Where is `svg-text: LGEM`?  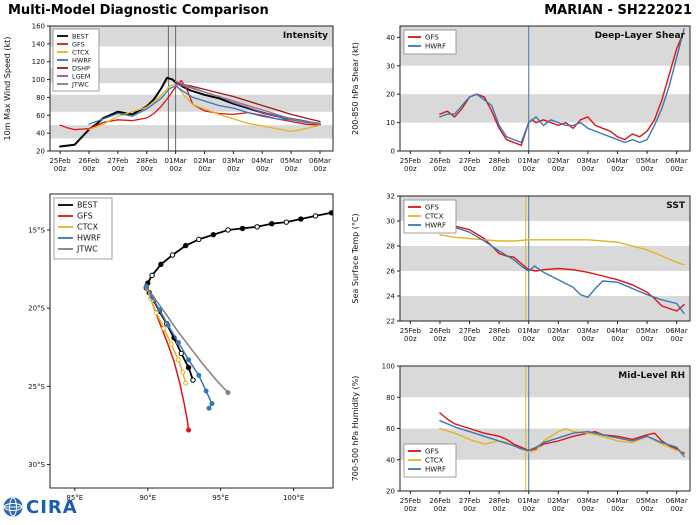
svg-text: LGEM is located at coordinates (81, 77).